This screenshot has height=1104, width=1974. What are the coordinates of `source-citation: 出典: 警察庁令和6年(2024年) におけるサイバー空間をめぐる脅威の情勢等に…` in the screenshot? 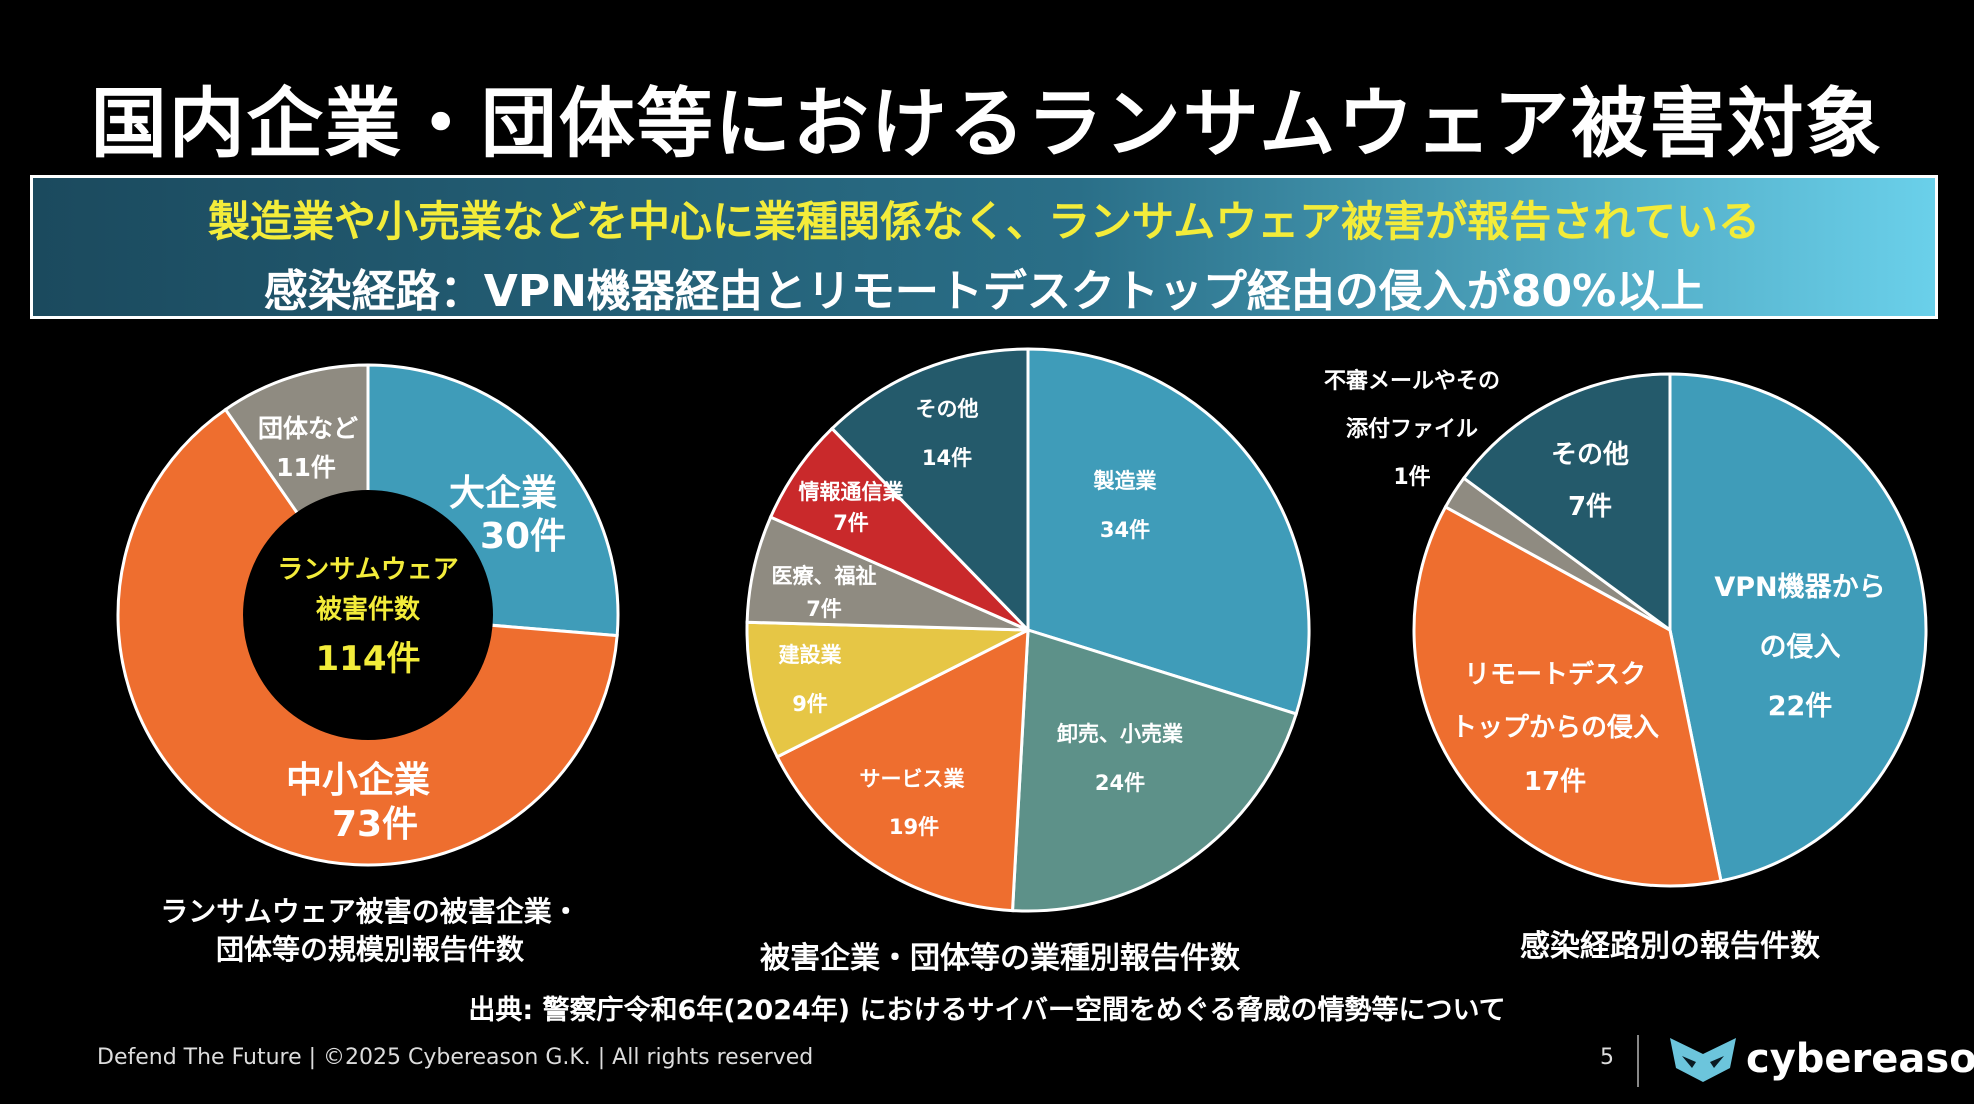 It's located at (987, 1010).